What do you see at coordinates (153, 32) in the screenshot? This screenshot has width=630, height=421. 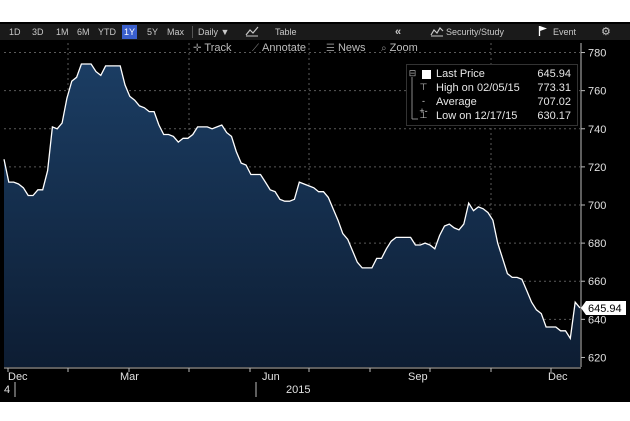 I see `range-5y-button: 5Y` at bounding box center [153, 32].